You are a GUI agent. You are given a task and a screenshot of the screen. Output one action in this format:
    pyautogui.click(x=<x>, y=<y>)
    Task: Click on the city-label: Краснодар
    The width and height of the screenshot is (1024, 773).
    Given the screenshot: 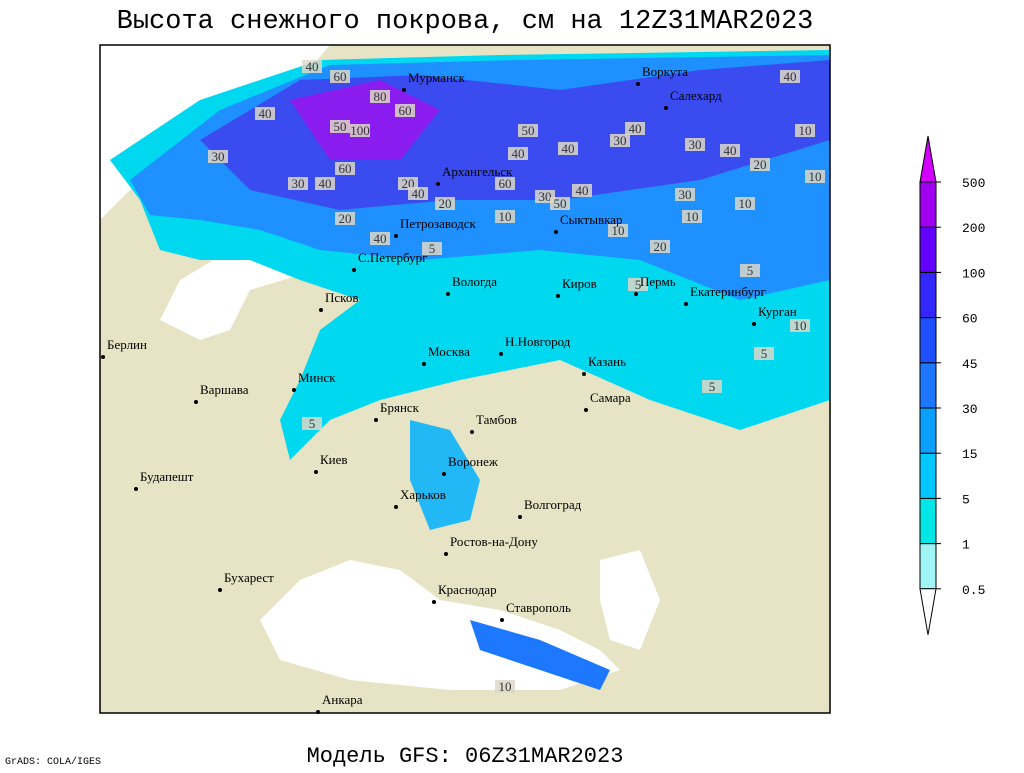 What is the action you would take?
    pyautogui.click(x=467, y=589)
    